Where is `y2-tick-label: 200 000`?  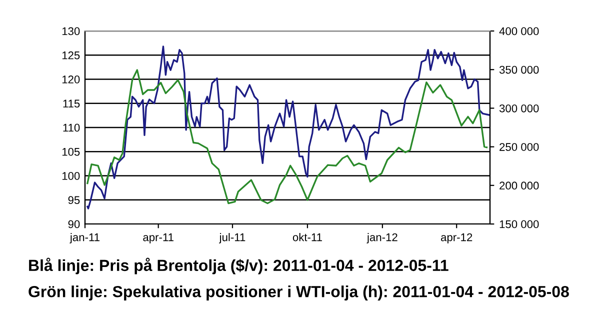 y2-tick-label: 200 000 is located at coordinates (519, 186).